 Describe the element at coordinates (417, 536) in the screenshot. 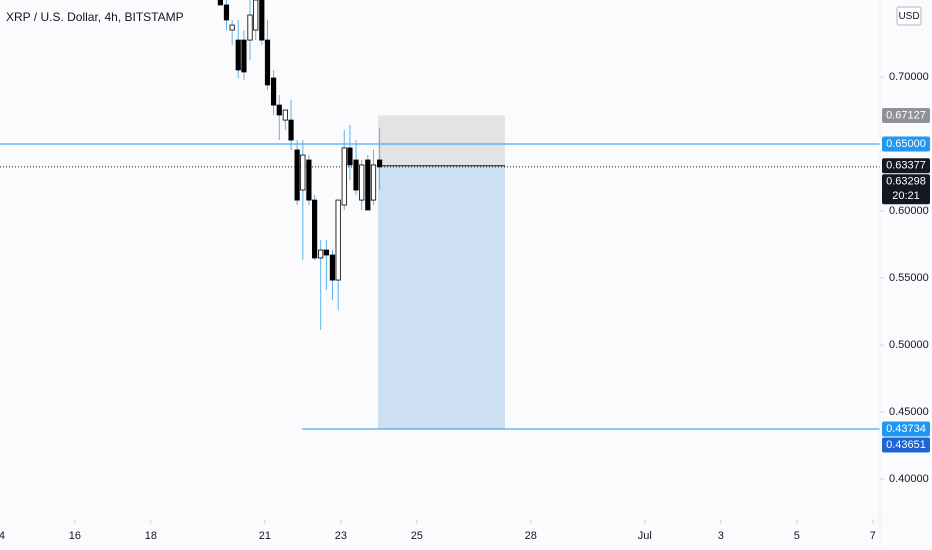

I see `x-tick-label: 25` at that location.